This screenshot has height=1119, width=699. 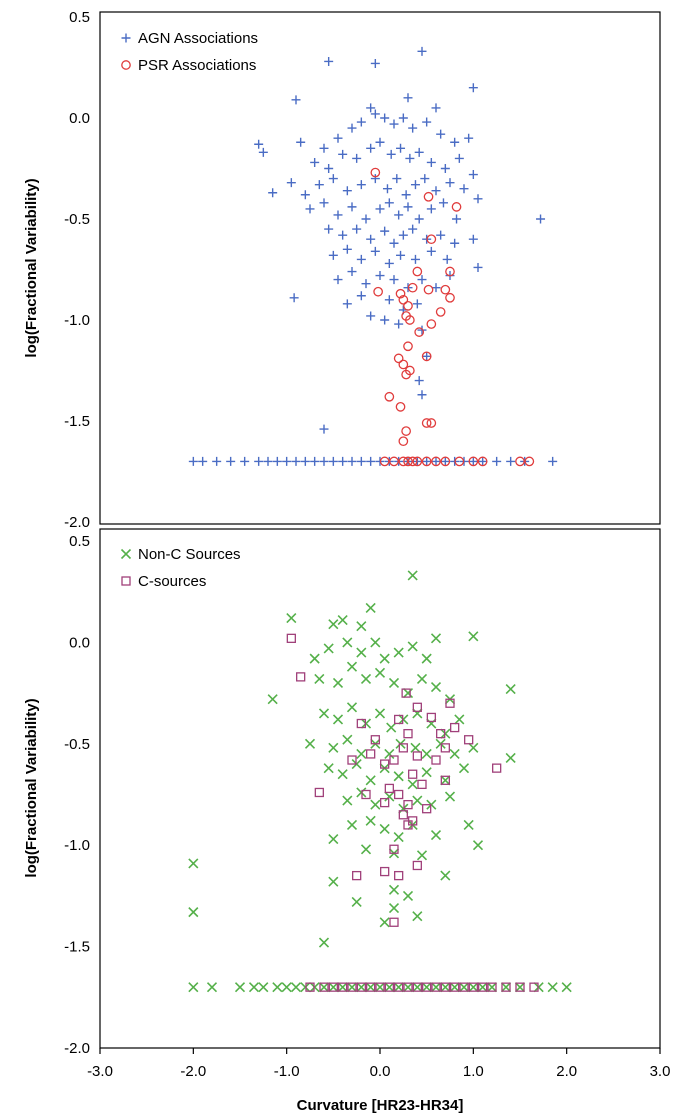 I want to click on legend-label: C-sources, so click(x=172, y=581).